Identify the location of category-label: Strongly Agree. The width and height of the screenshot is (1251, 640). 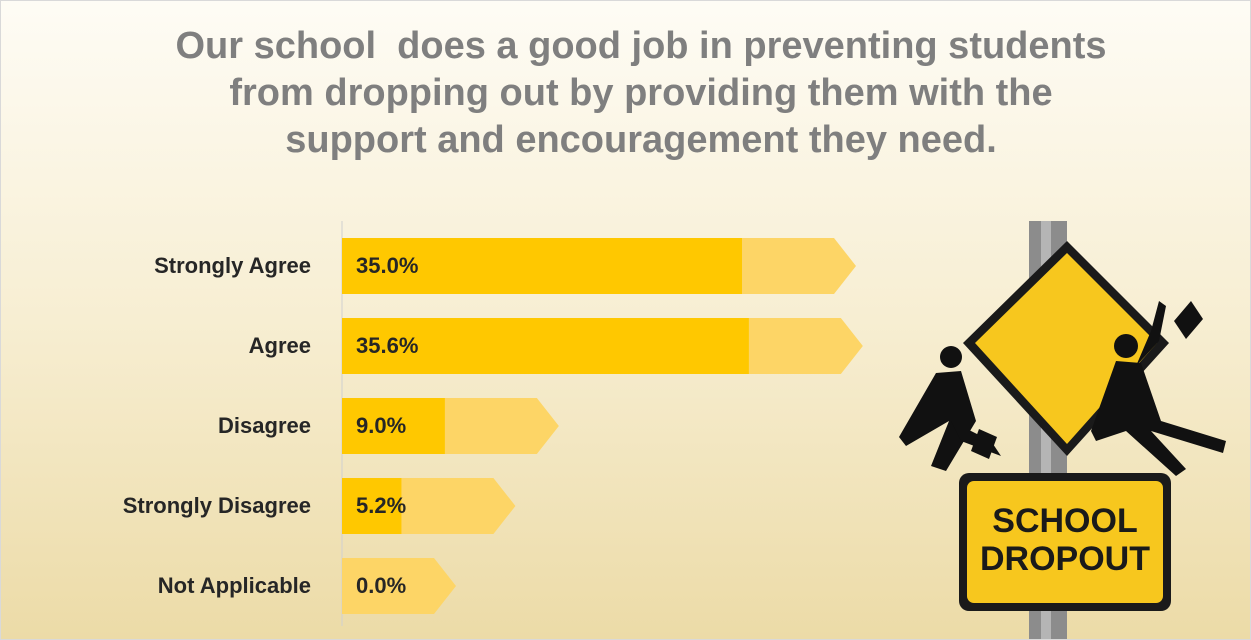
(232, 265).